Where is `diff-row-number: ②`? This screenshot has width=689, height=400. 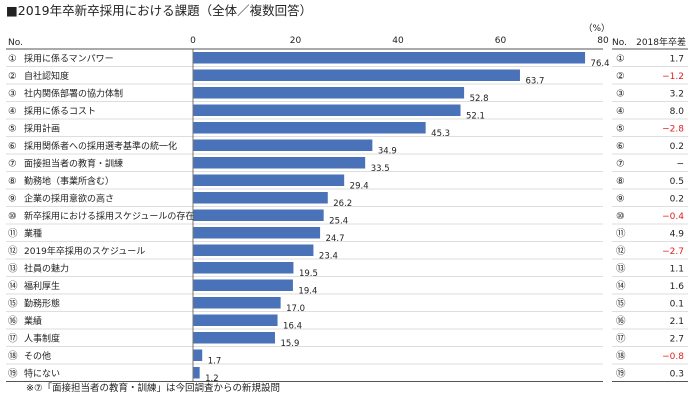 diff-row-number: ② is located at coordinates (620, 76).